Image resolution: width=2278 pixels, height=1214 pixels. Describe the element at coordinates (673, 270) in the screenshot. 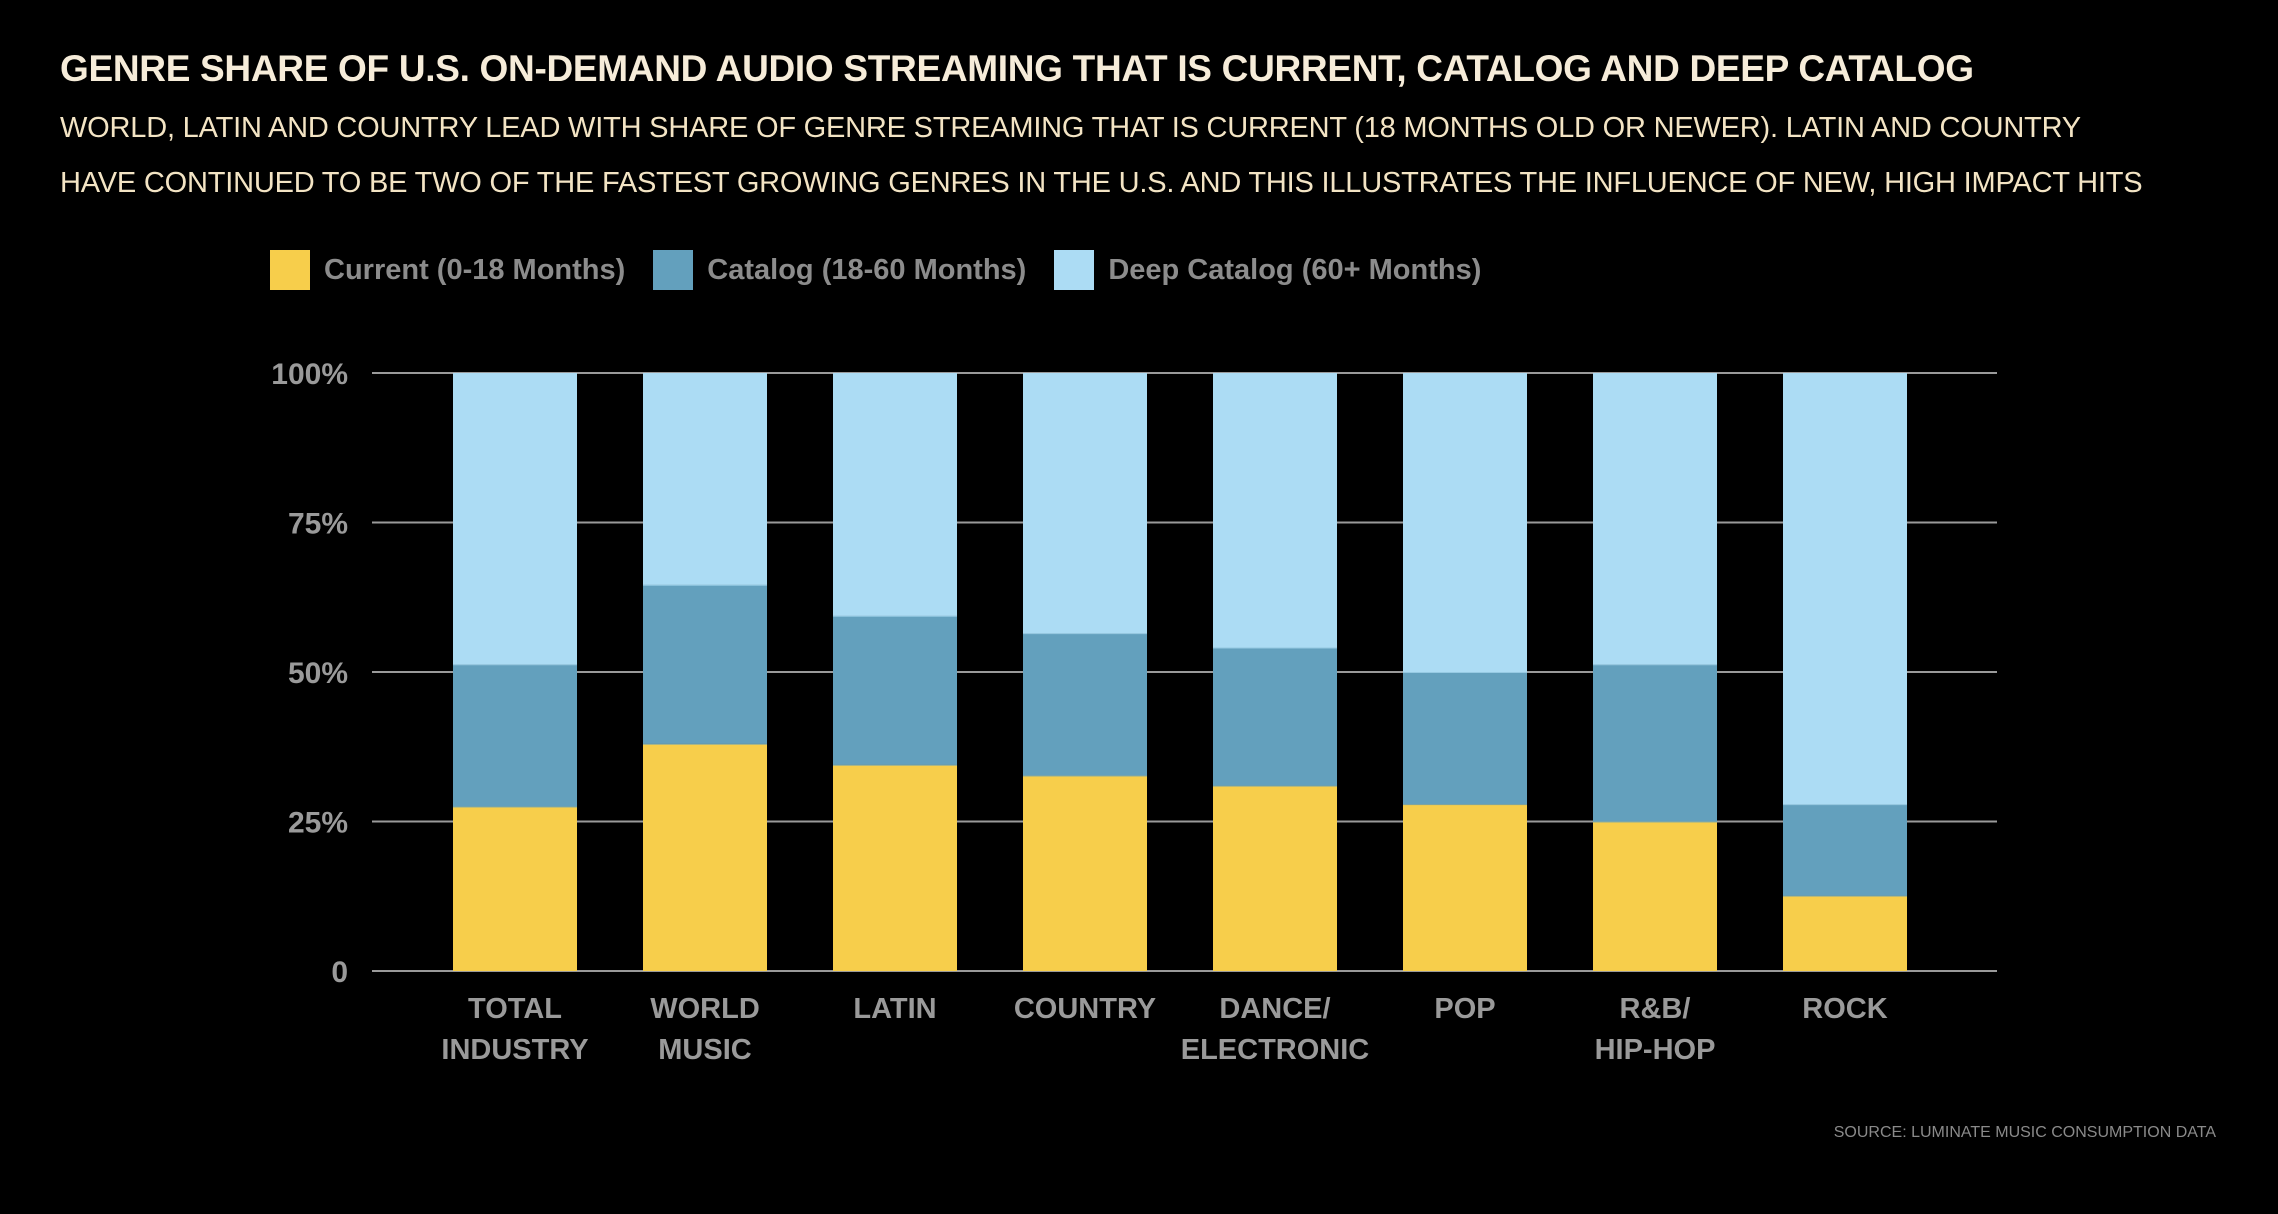

I see `legend-swatch-catalog` at that location.